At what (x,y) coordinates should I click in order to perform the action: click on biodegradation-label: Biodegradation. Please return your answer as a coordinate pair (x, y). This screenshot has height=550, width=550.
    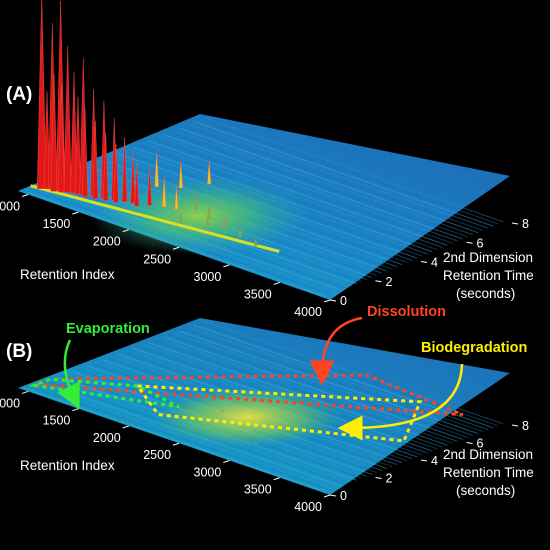
    Looking at the image, I should click on (474, 348).